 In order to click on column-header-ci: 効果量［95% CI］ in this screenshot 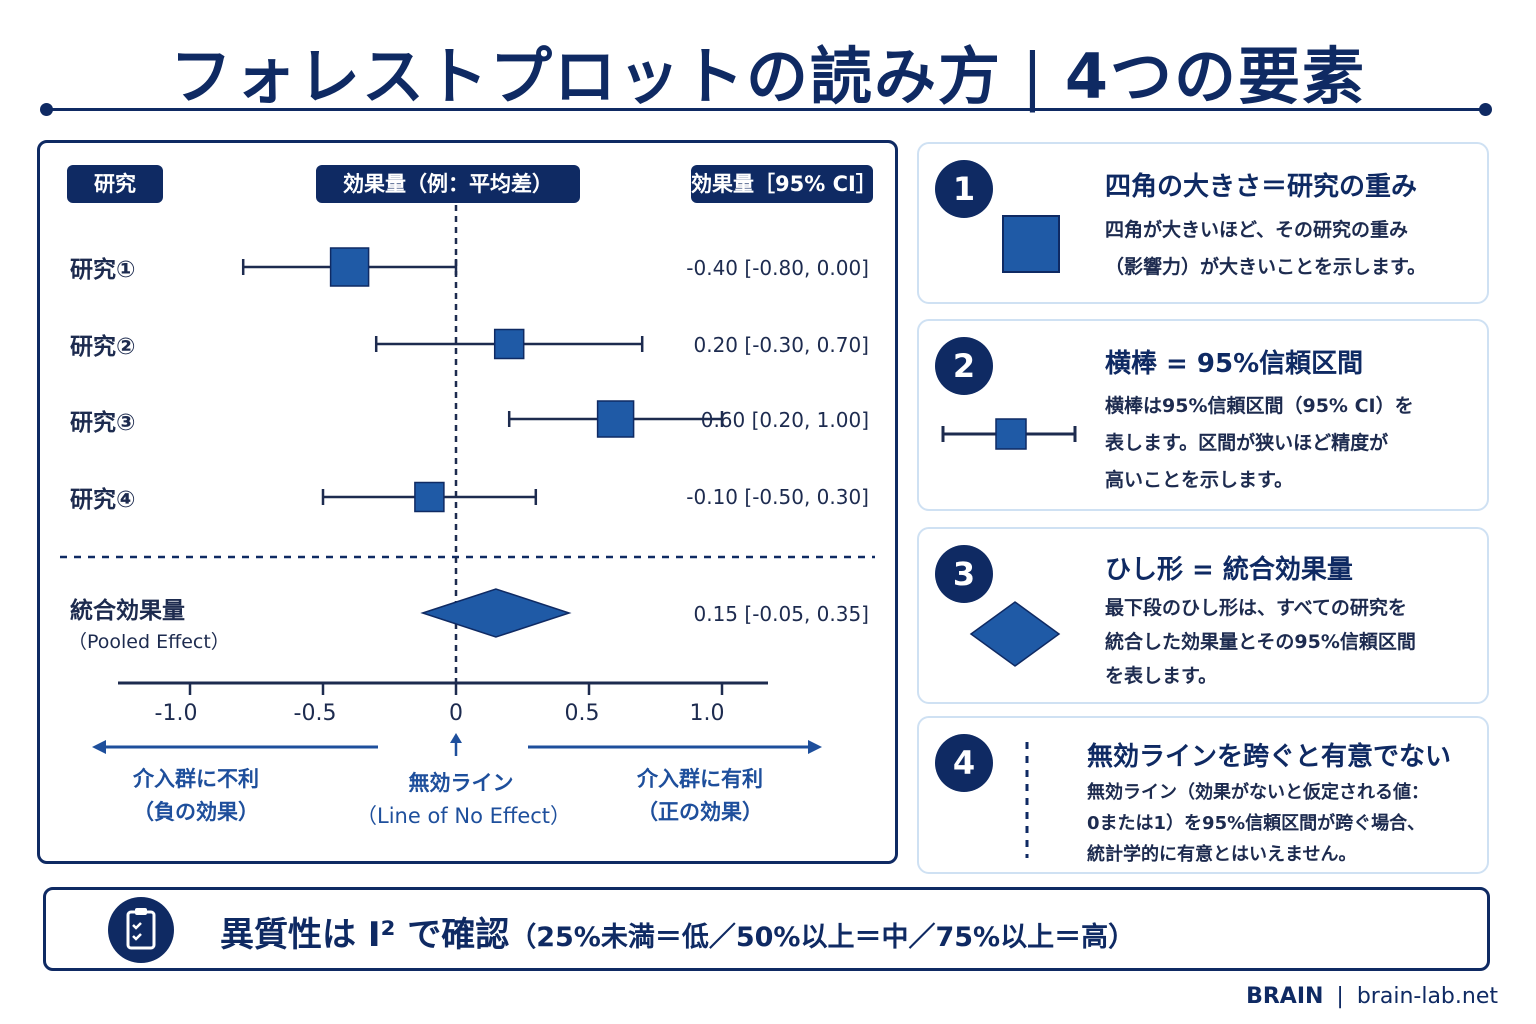, I will do `click(784, 184)`.